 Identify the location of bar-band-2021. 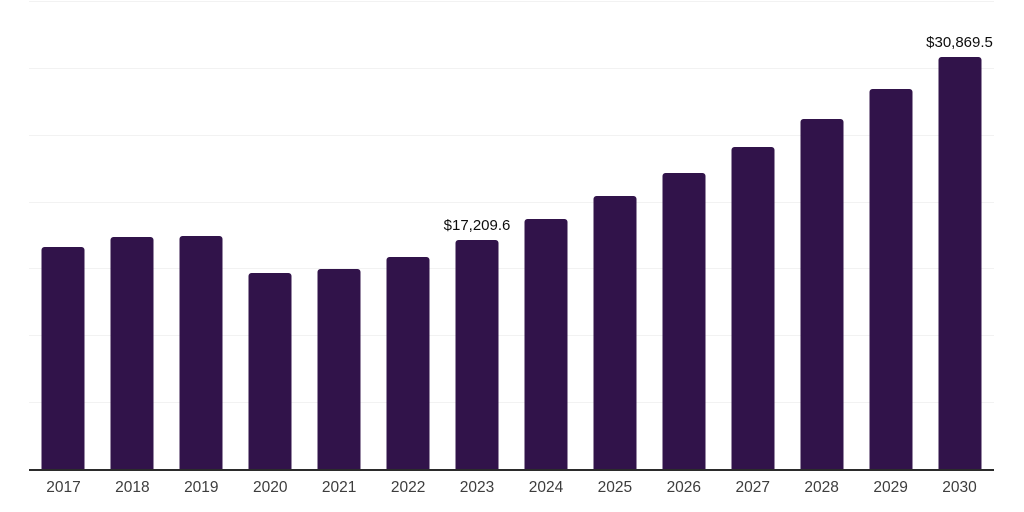
(339, 236).